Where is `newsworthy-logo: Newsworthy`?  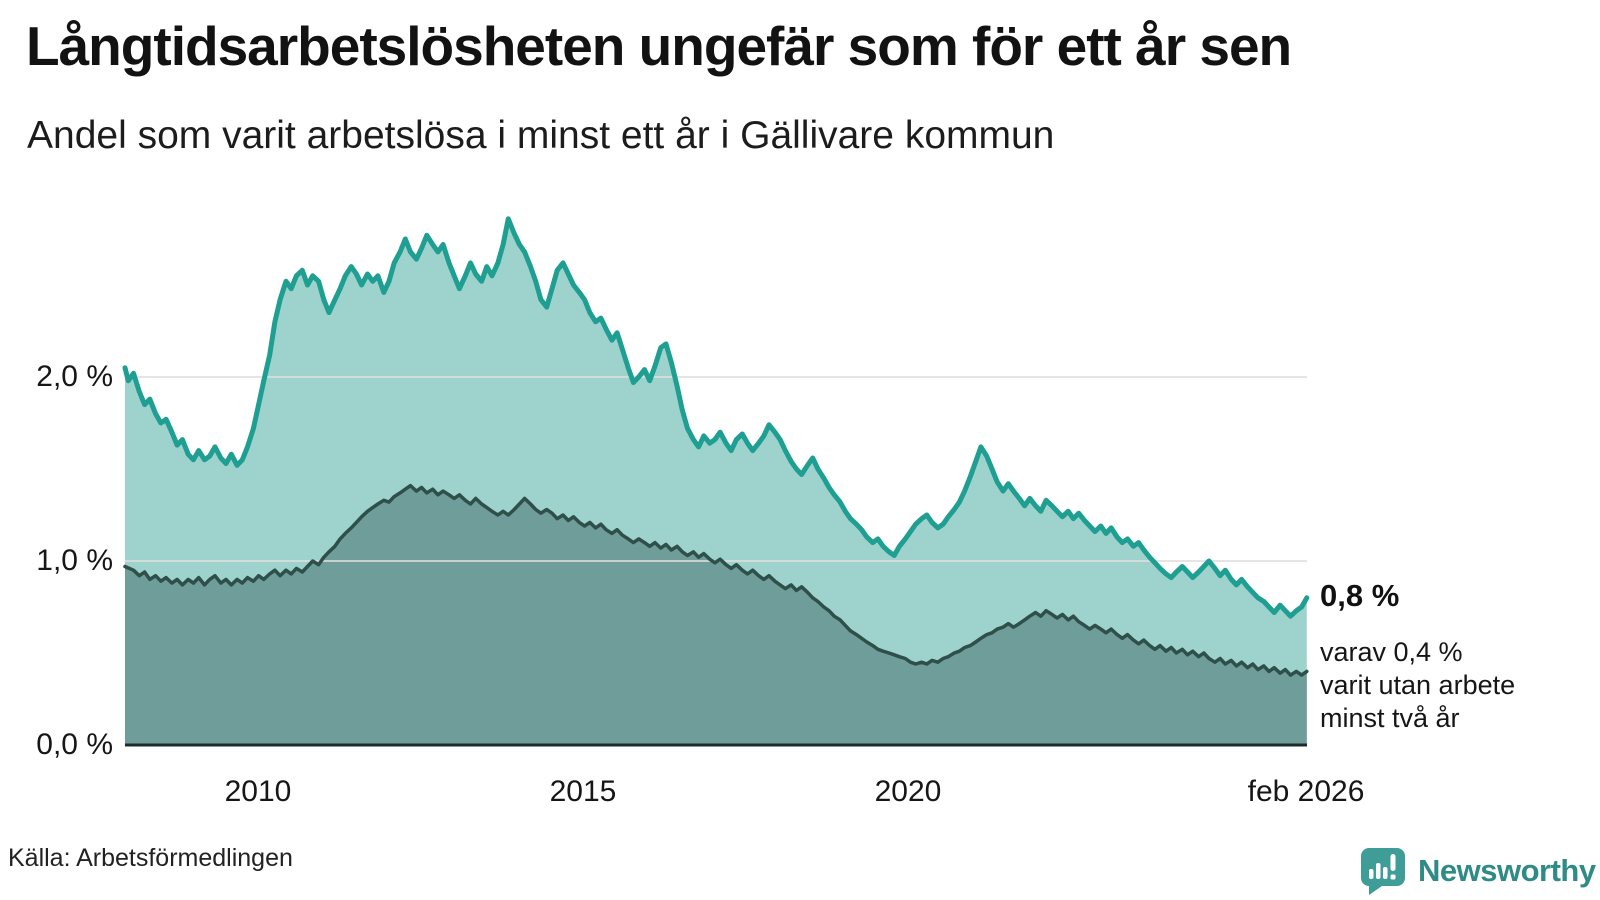 newsworthy-logo: Newsworthy is located at coordinates (1477, 871).